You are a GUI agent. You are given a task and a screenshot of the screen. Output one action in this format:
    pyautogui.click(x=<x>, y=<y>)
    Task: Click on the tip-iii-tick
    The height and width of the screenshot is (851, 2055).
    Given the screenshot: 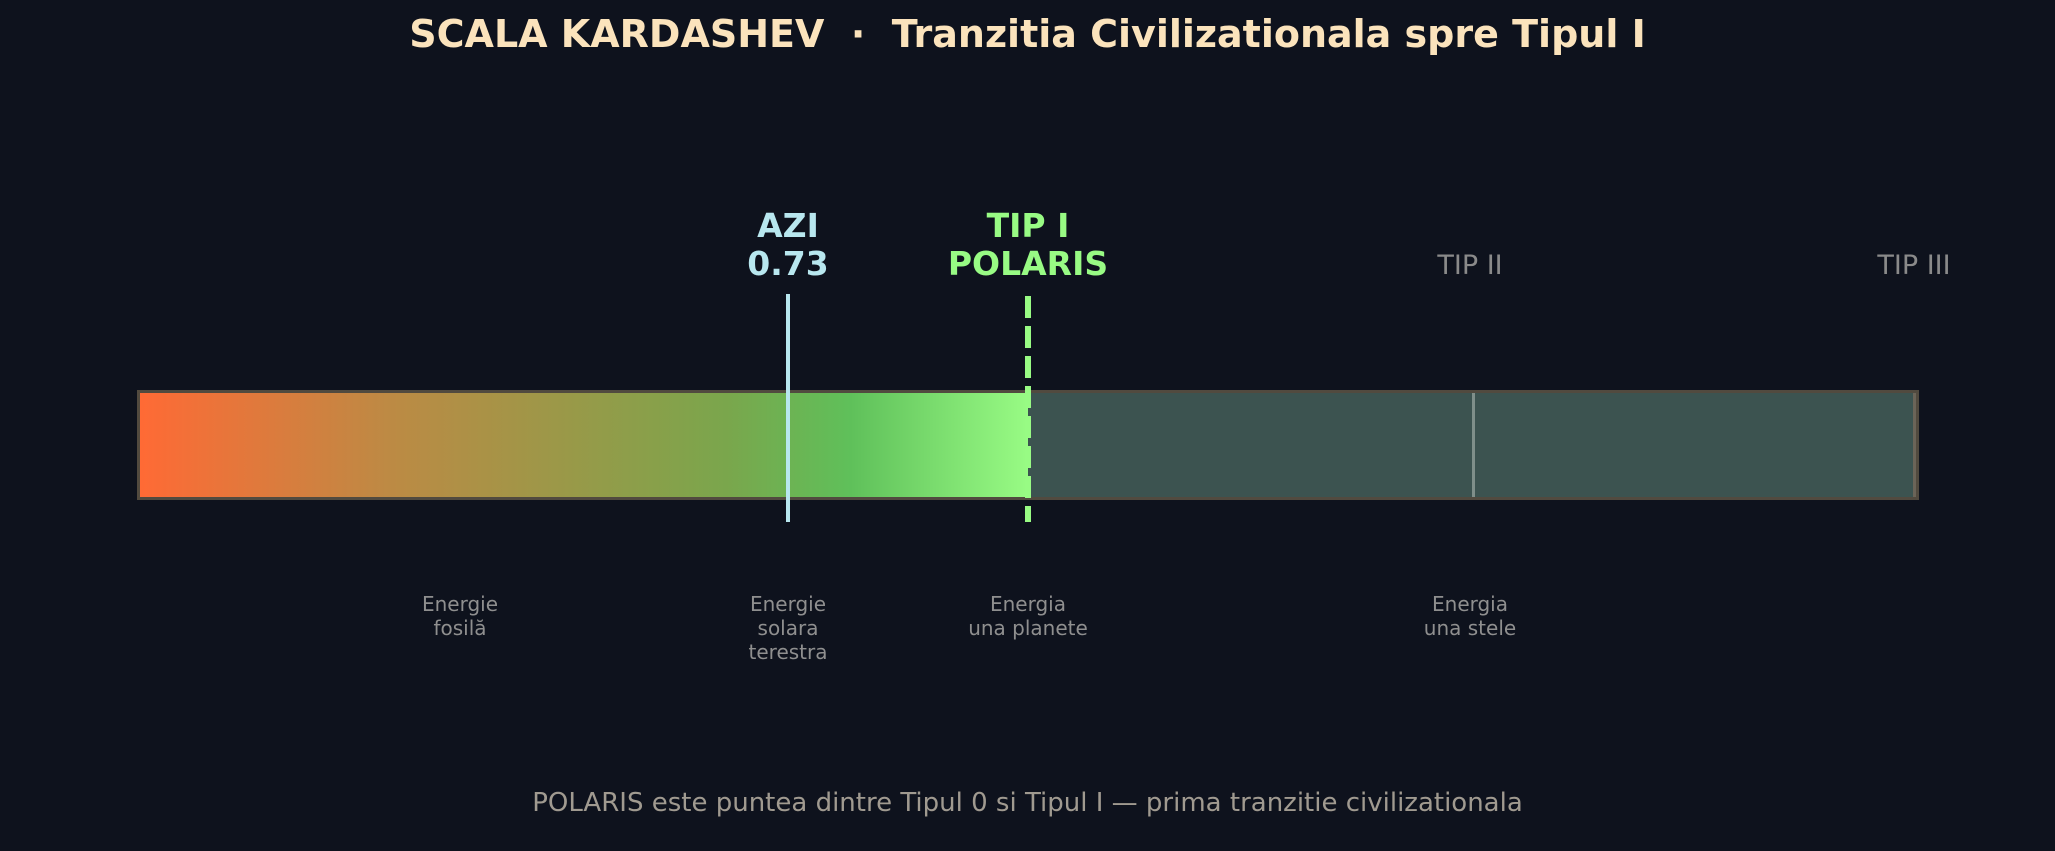 What is the action you would take?
    pyautogui.click(x=1914, y=445)
    